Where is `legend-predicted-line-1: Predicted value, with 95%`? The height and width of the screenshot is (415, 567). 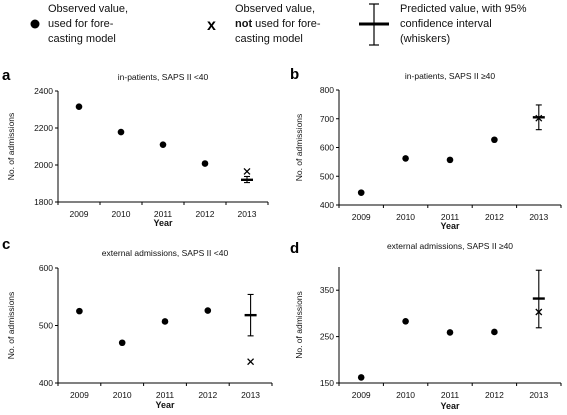 legend-predicted-line-1: Predicted value, with 95% is located at coordinates (463, 9).